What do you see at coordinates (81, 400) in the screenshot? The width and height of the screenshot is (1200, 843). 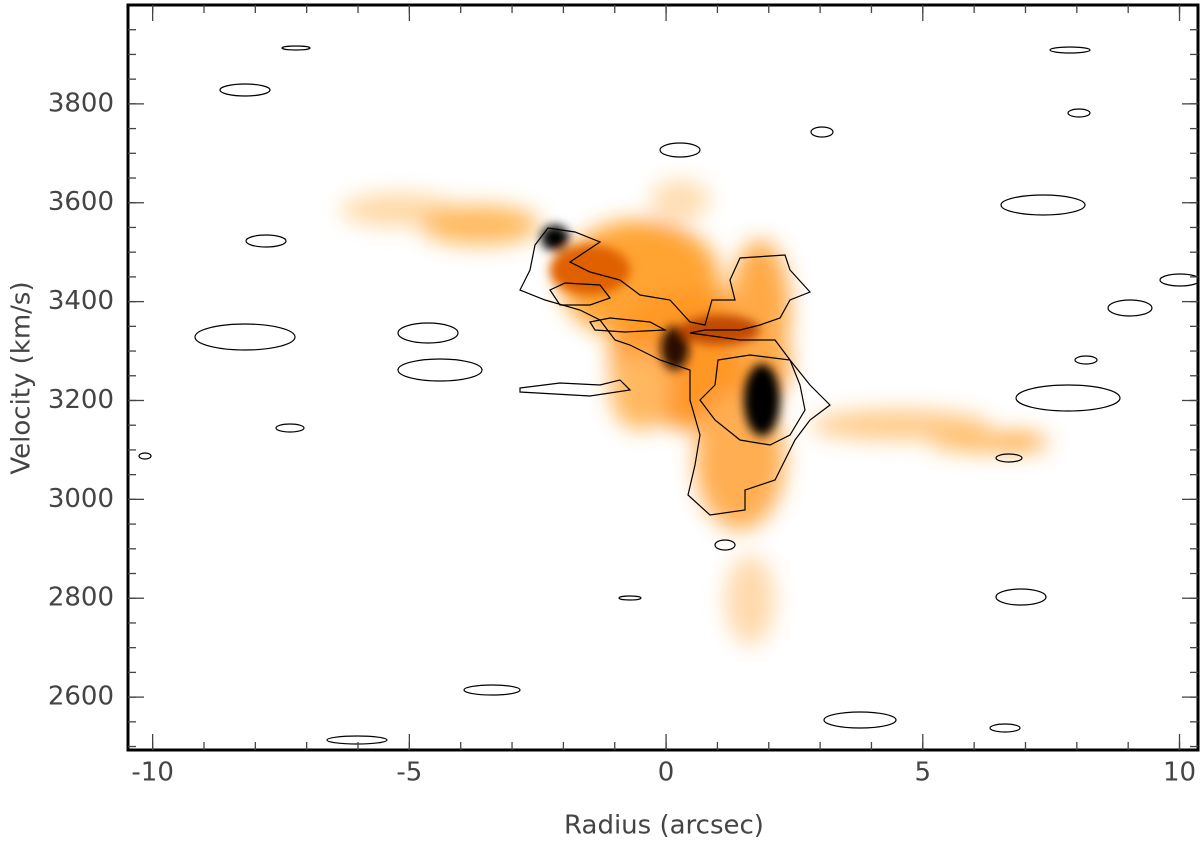 I see `y-tick-label: 3200` at bounding box center [81, 400].